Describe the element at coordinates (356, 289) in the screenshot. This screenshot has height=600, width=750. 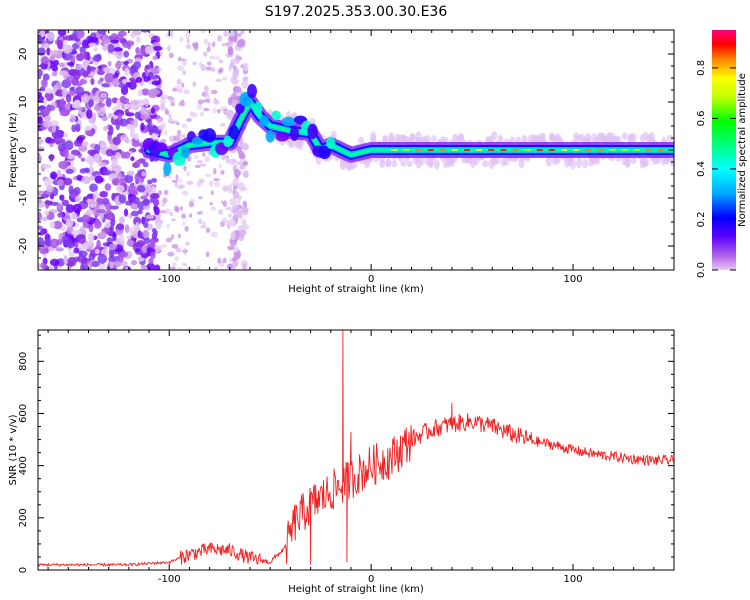
I see `spectrogram-xlabel: Height of straight line (km)` at that location.